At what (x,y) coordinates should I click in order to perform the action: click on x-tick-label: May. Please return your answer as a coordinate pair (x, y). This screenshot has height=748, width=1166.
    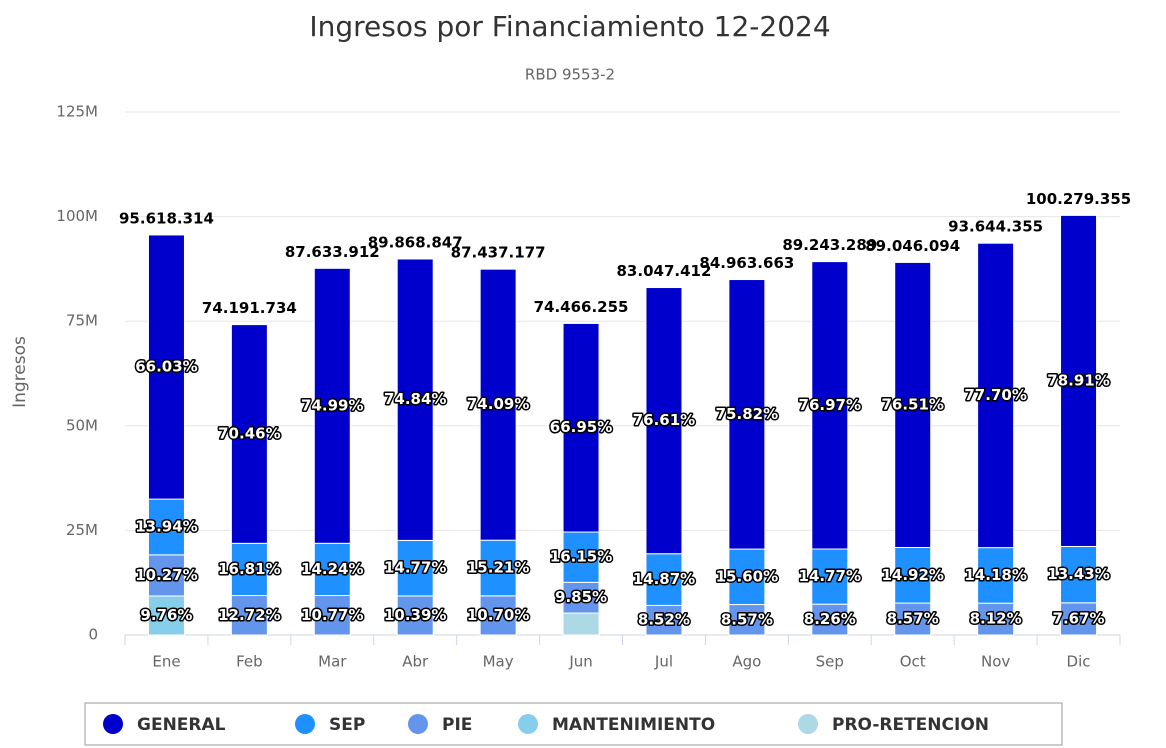
    Looking at the image, I should click on (498, 662).